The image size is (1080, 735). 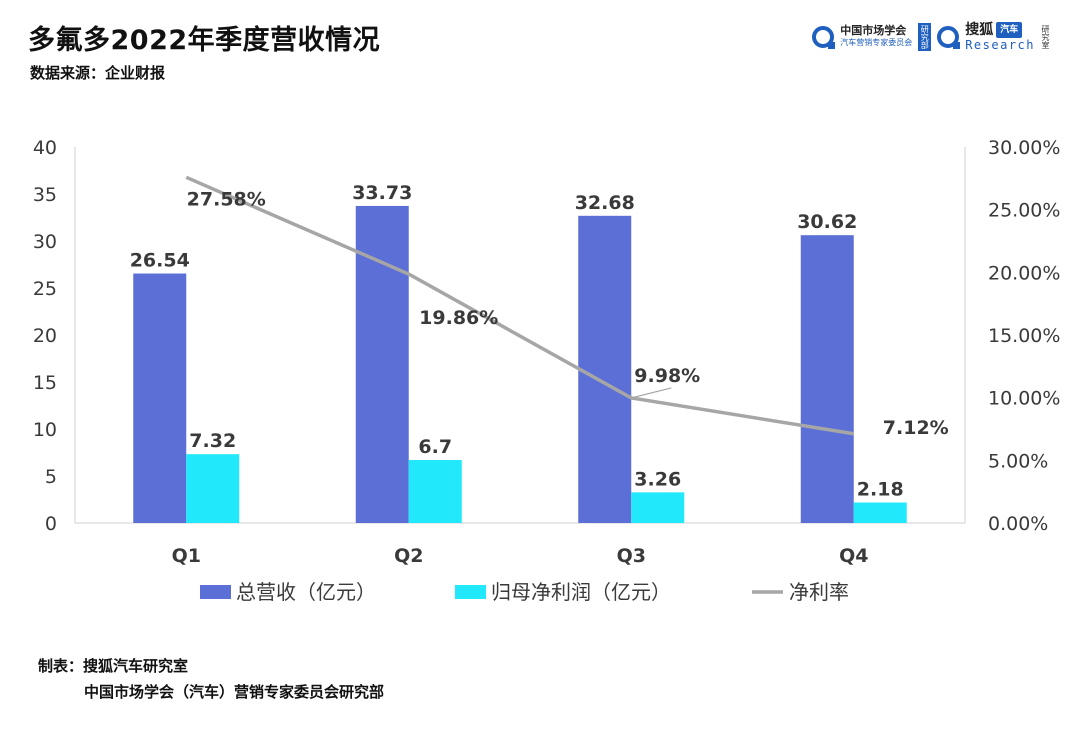 I want to click on profit-data-label: 3.26, so click(x=657, y=479).